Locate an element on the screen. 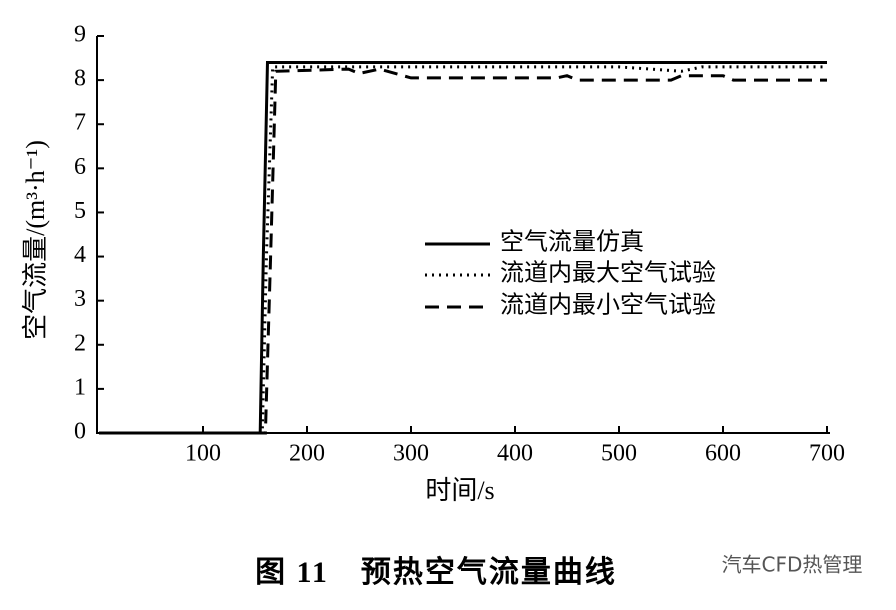 Image resolution: width=896 pixels, height=610 pixels. y-tick-label: 0 is located at coordinates (80, 432).